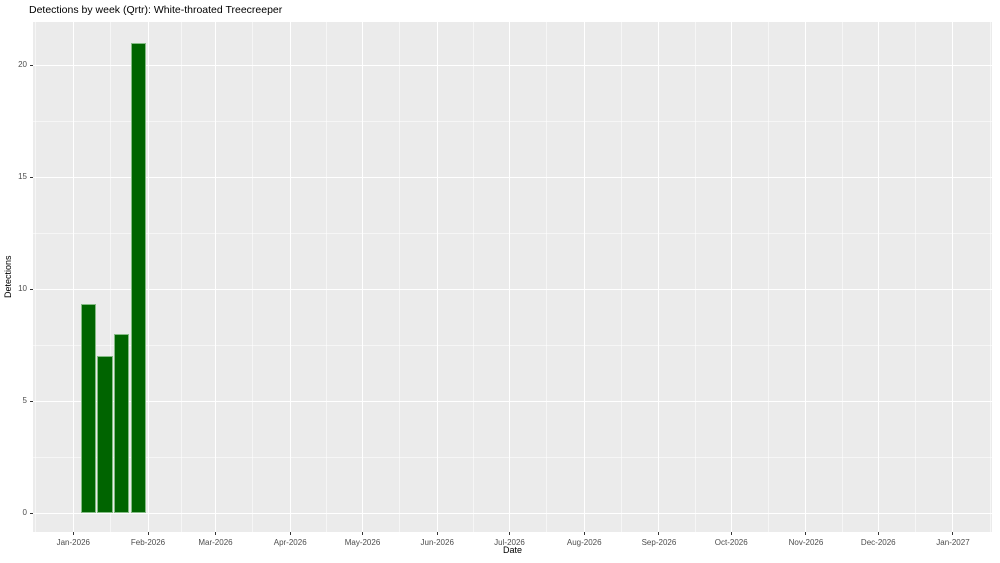 The height and width of the screenshot is (563, 1000). What do you see at coordinates (731, 542) in the screenshot?
I see `x-tick-label: Oct-2026` at bounding box center [731, 542].